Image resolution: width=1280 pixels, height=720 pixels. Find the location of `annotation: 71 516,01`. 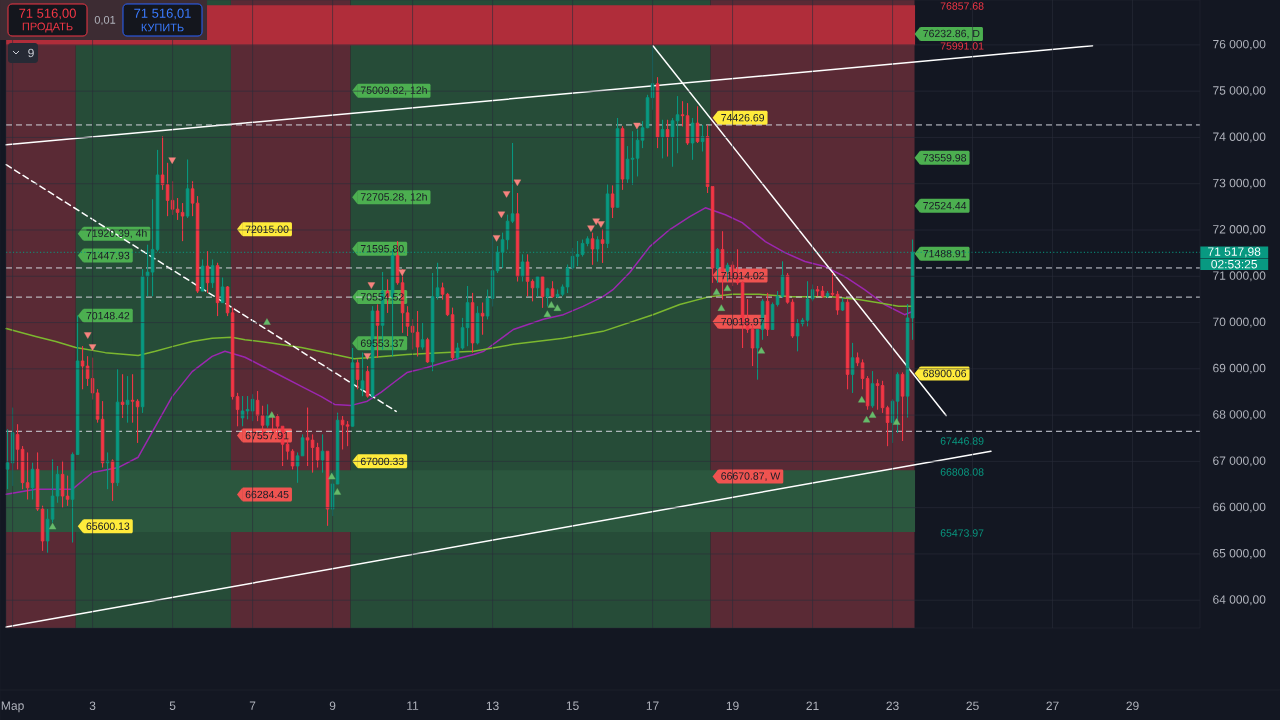

annotation: 71 516,01 is located at coordinates (162, 14).